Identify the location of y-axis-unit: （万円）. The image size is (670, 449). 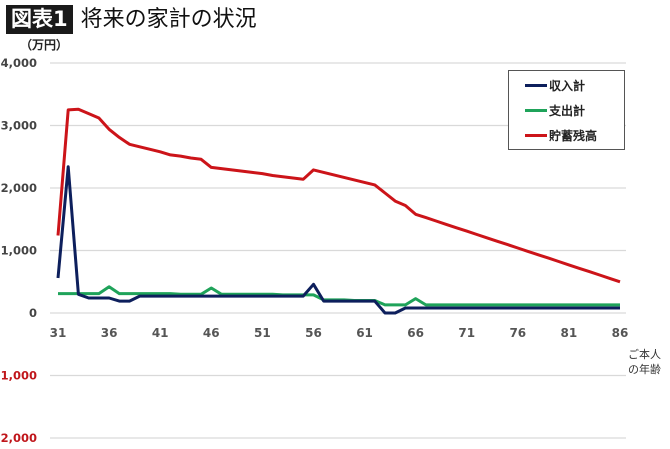
(44, 45).